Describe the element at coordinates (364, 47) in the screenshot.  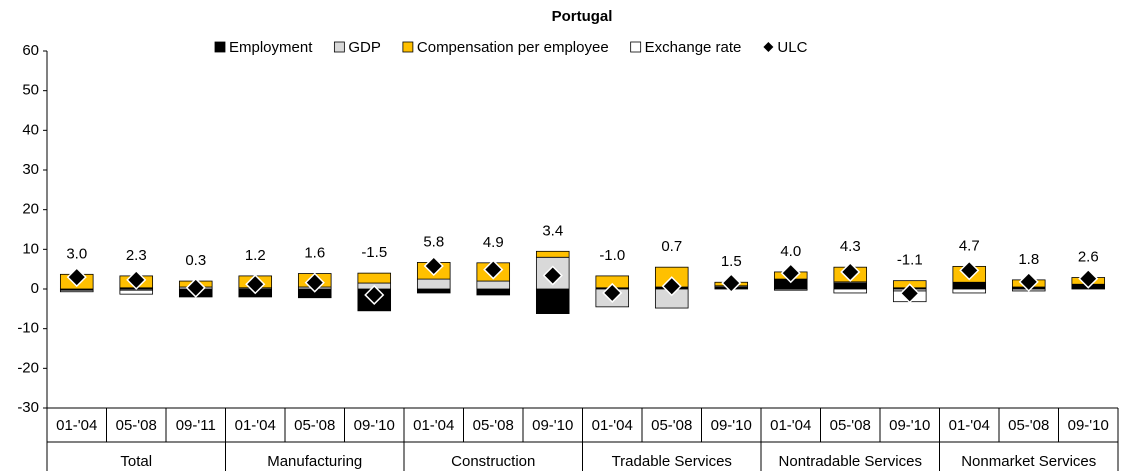
I see `legend-label: GDP` at that location.